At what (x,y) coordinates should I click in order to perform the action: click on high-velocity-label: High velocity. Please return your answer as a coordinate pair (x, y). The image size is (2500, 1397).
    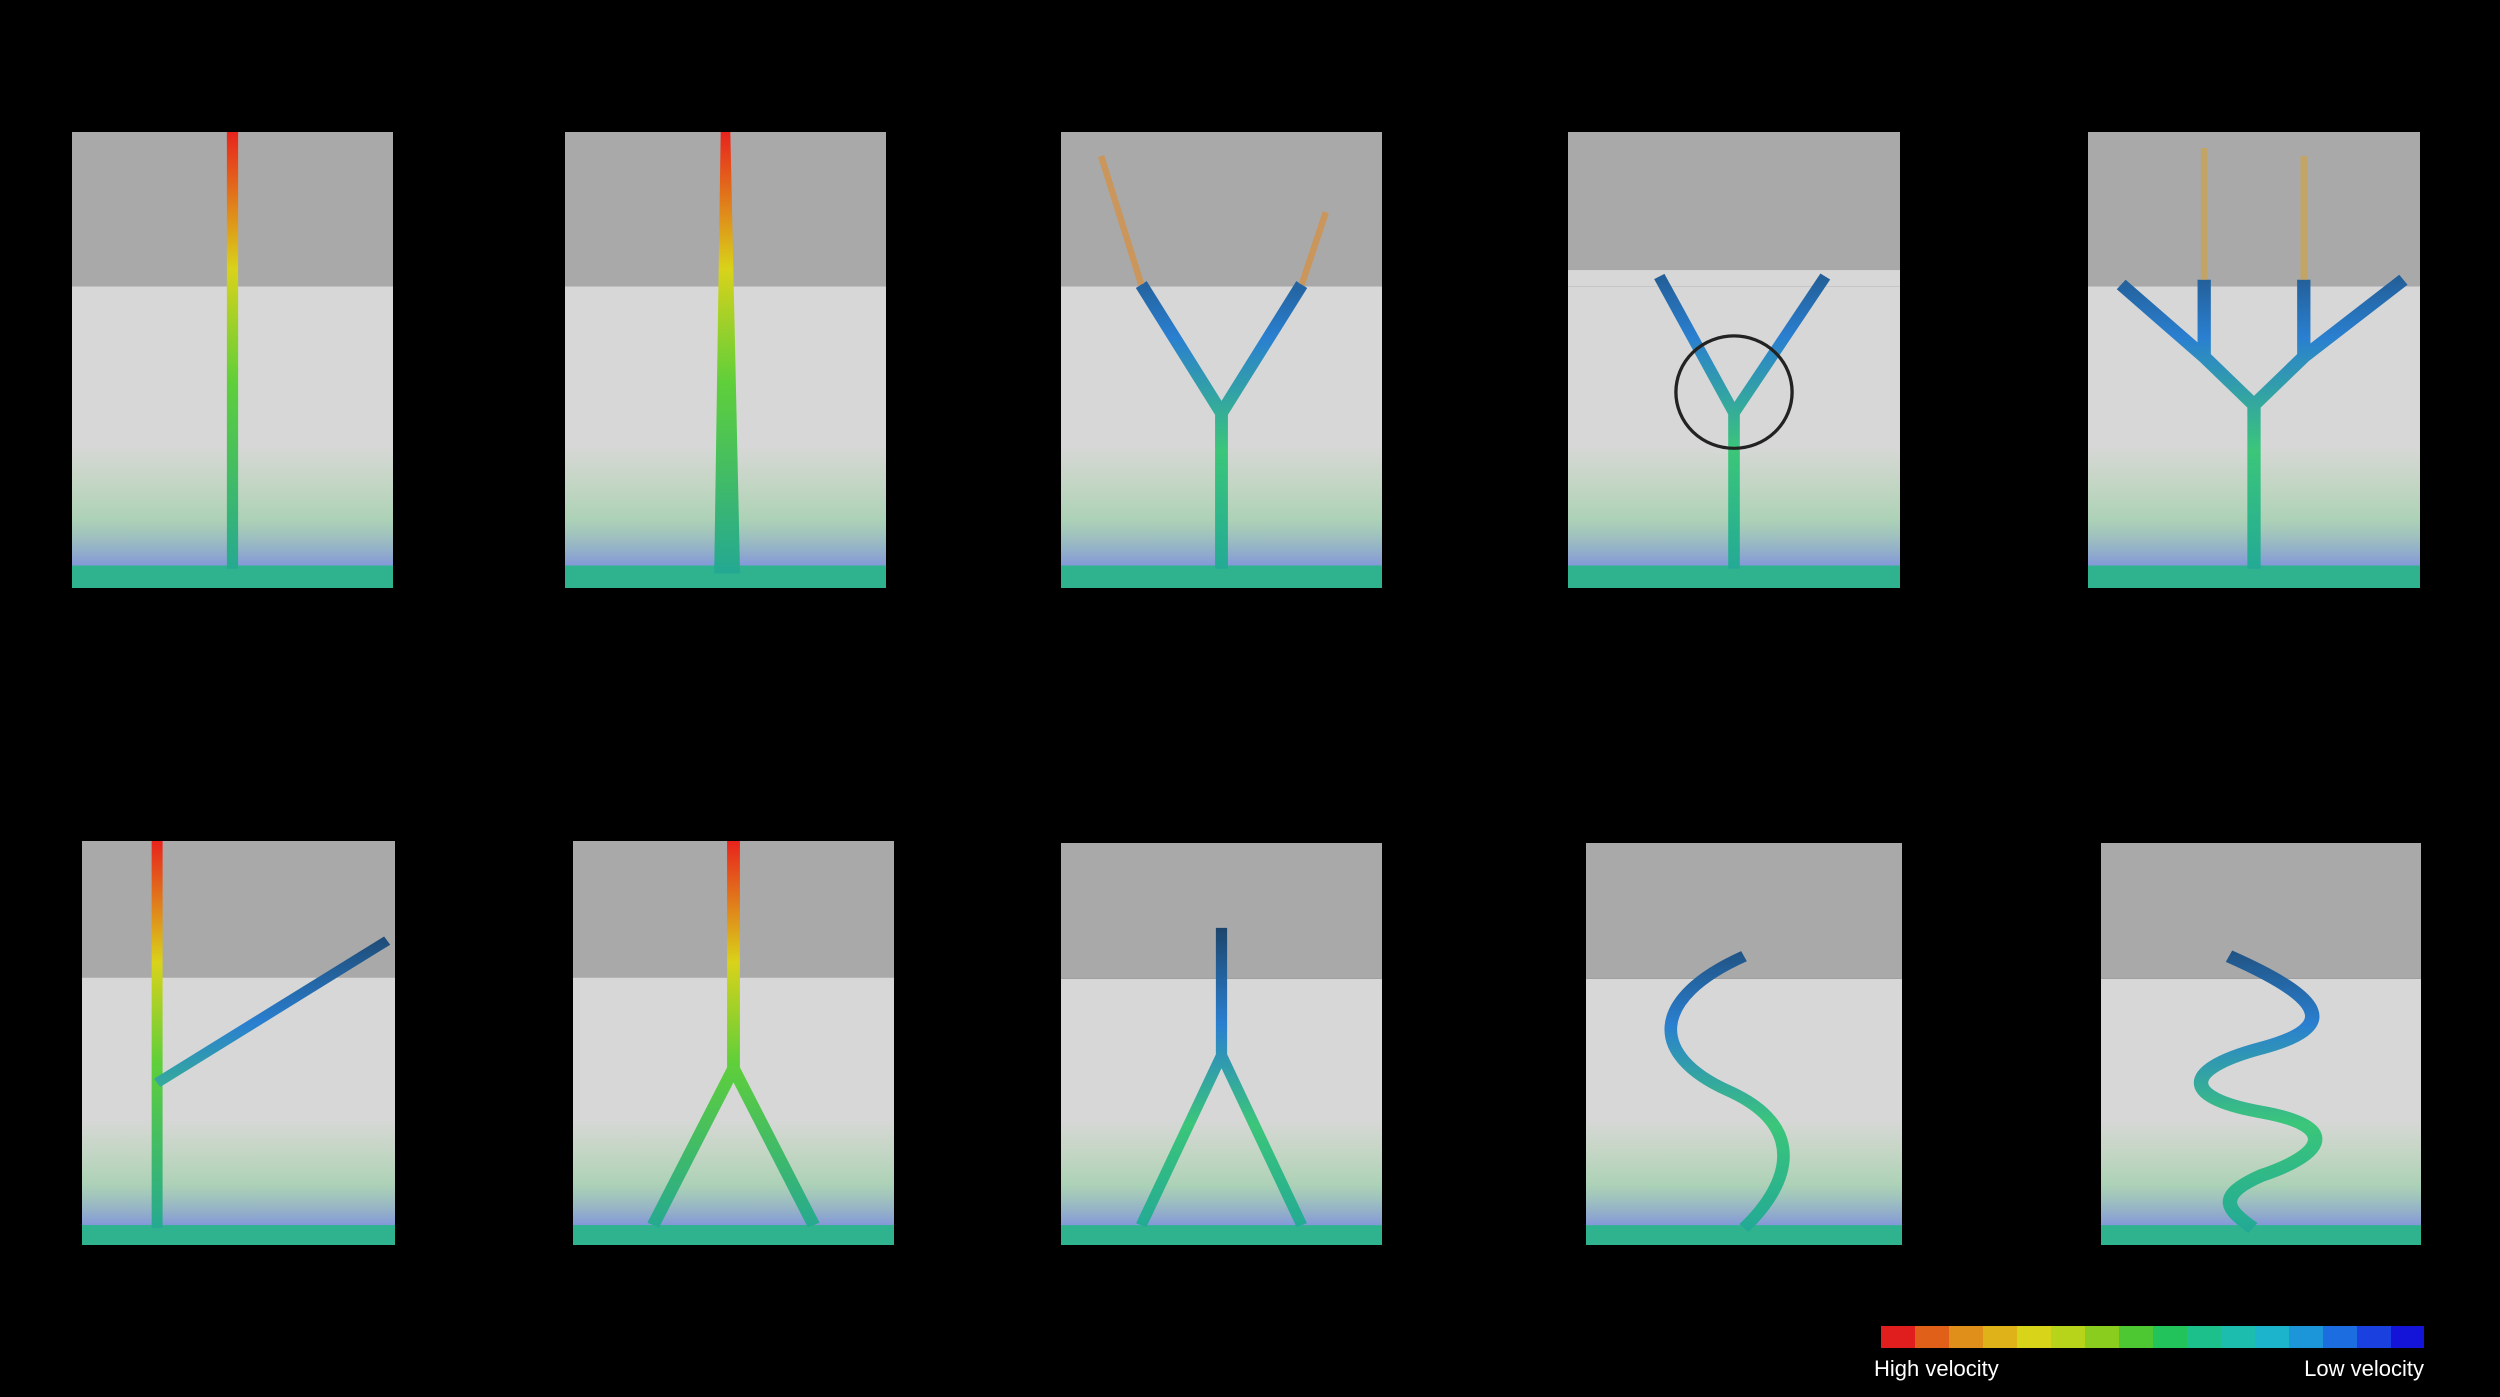
    Looking at the image, I should click on (1936, 1368).